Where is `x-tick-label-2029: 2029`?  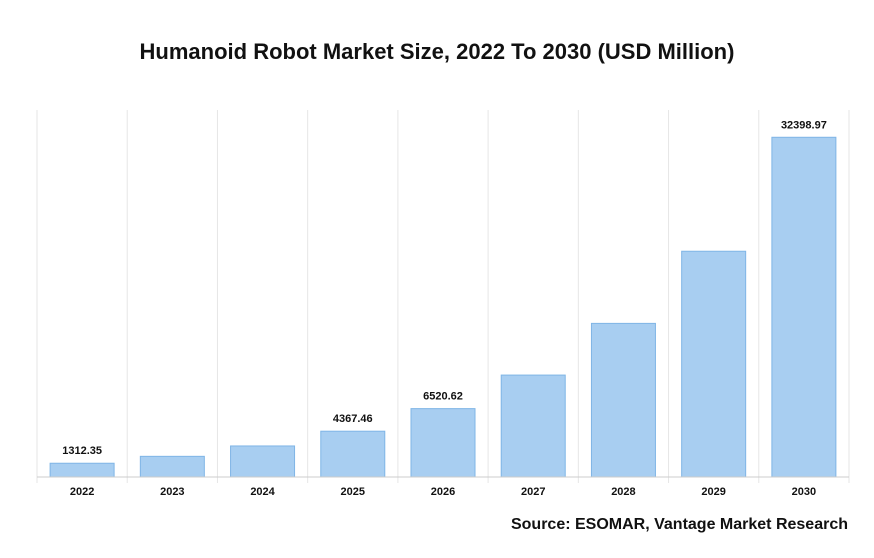 x-tick-label-2029: 2029 is located at coordinates (713, 492).